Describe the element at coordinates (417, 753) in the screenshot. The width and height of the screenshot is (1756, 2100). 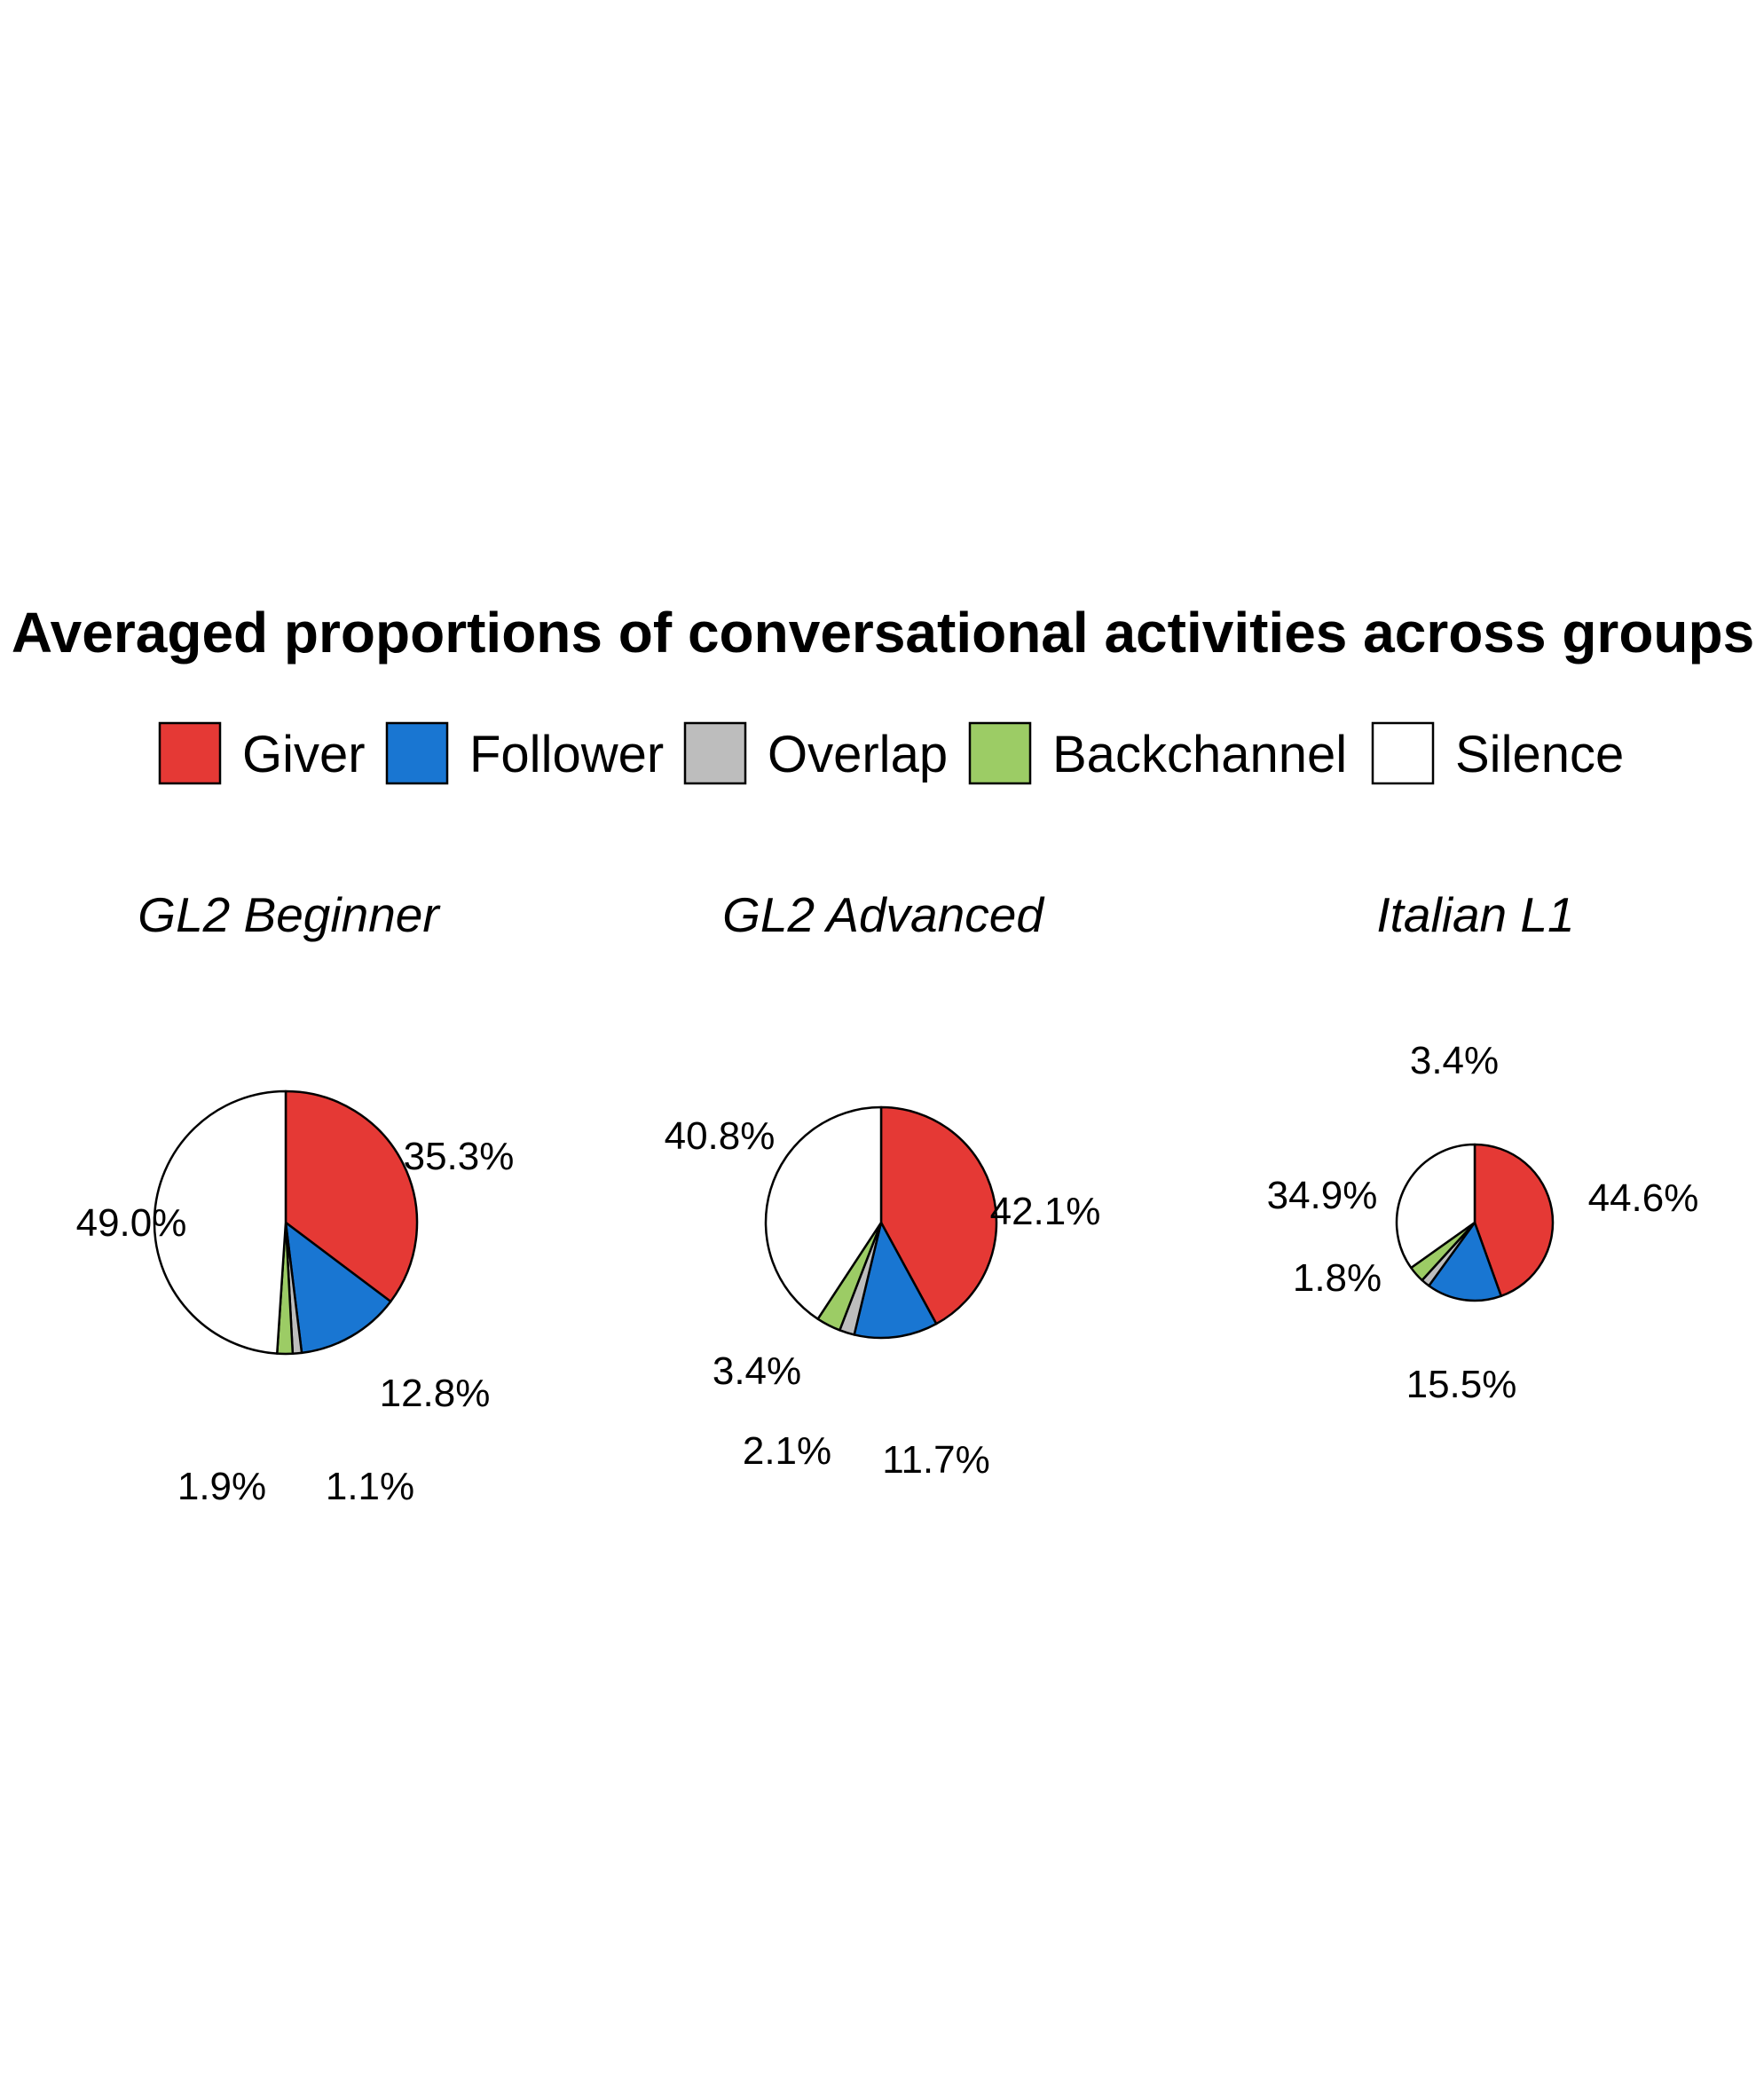
I see `legend-swatch-follower` at that location.